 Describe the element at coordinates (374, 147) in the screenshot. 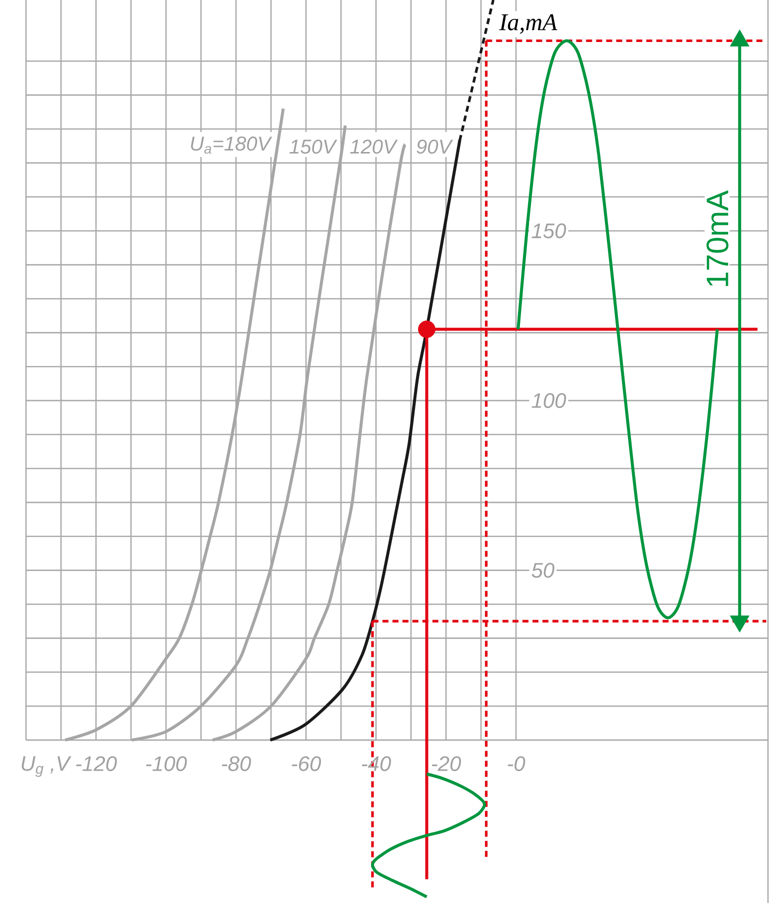

I see `series-label: 120V` at that location.